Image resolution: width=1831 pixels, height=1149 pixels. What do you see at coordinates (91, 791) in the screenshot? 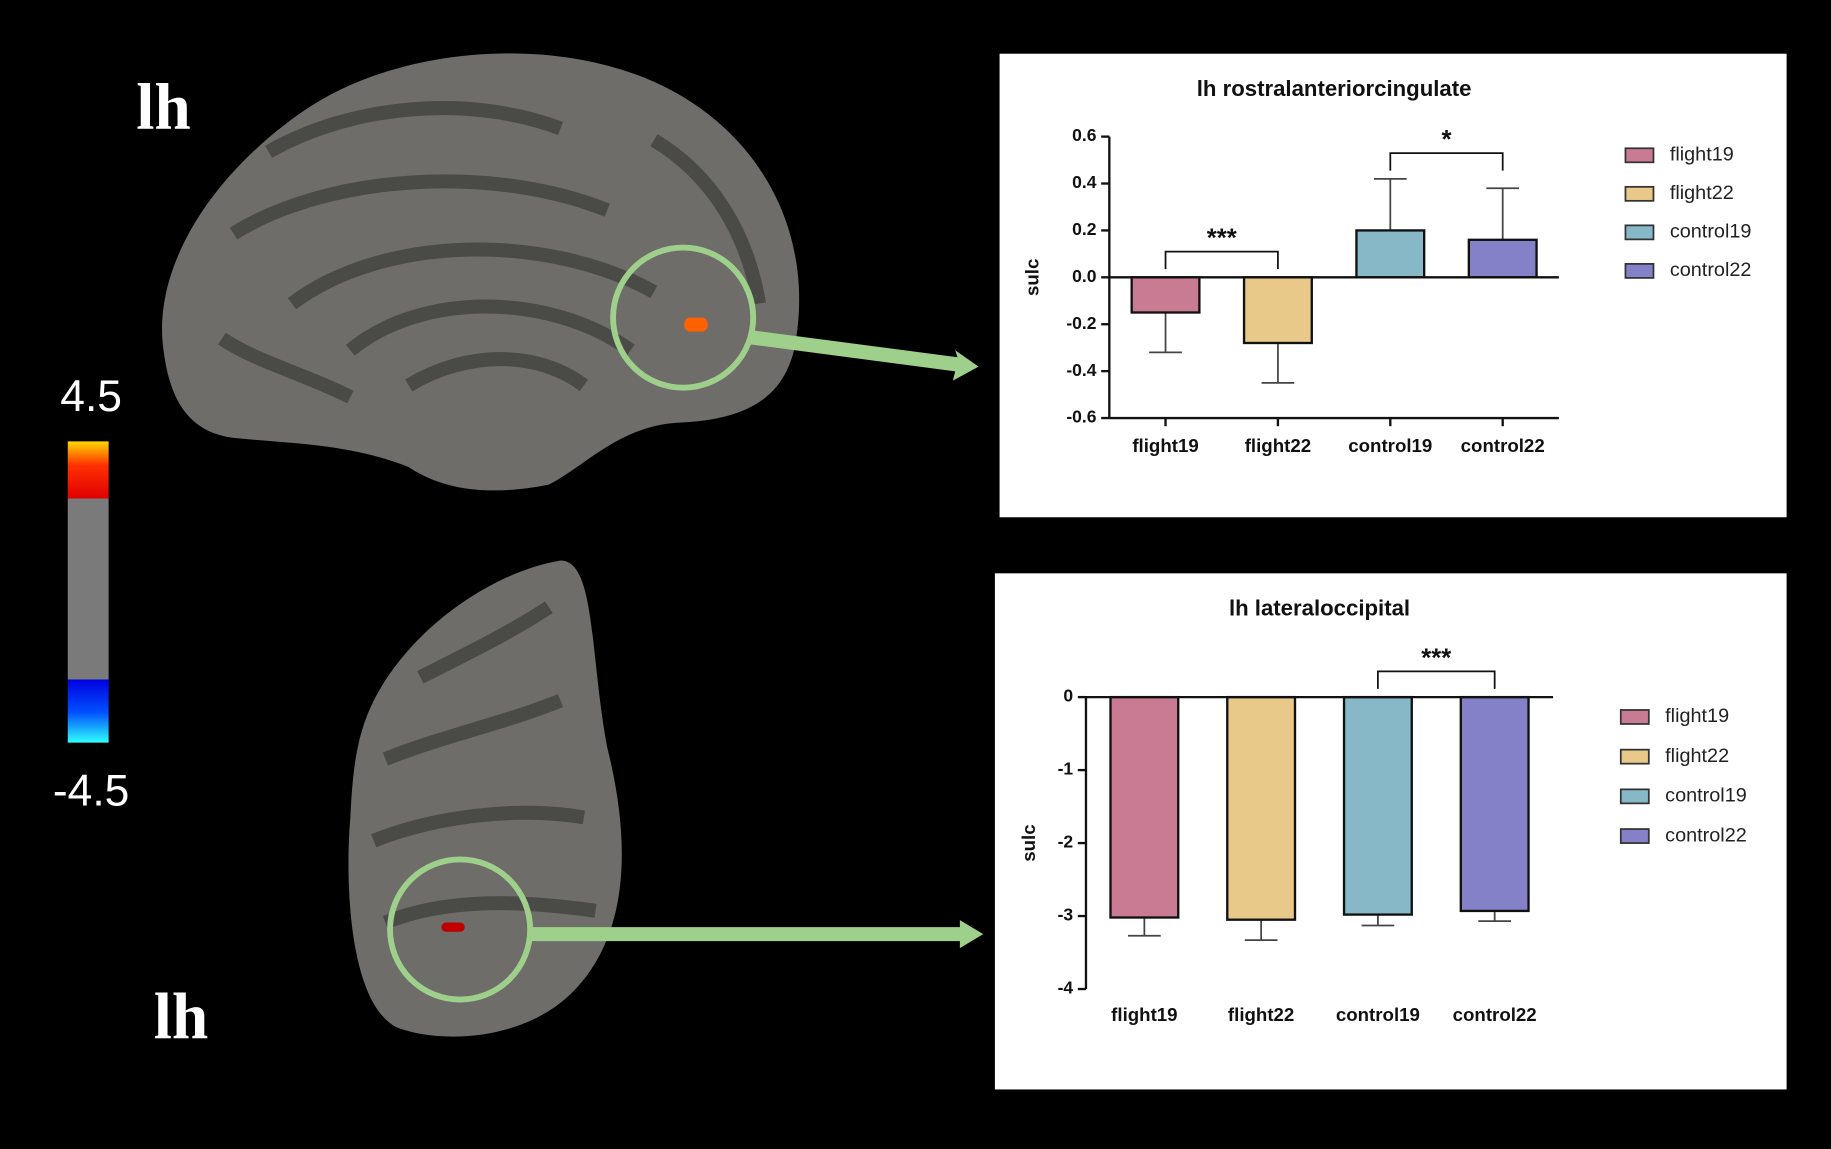
I see `colorbar-min: -4.5` at bounding box center [91, 791].